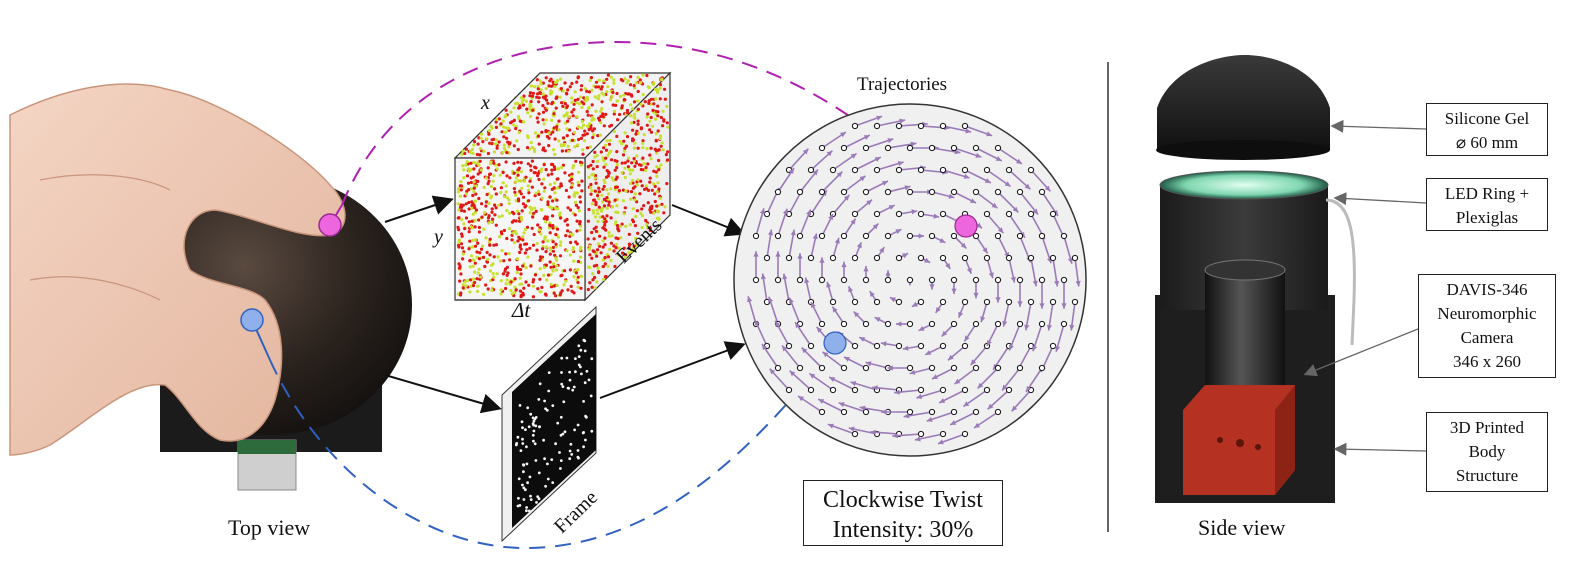  What do you see at coordinates (672, 370) in the screenshot?
I see `arrow-frame-to-trajectories` at bounding box center [672, 370].